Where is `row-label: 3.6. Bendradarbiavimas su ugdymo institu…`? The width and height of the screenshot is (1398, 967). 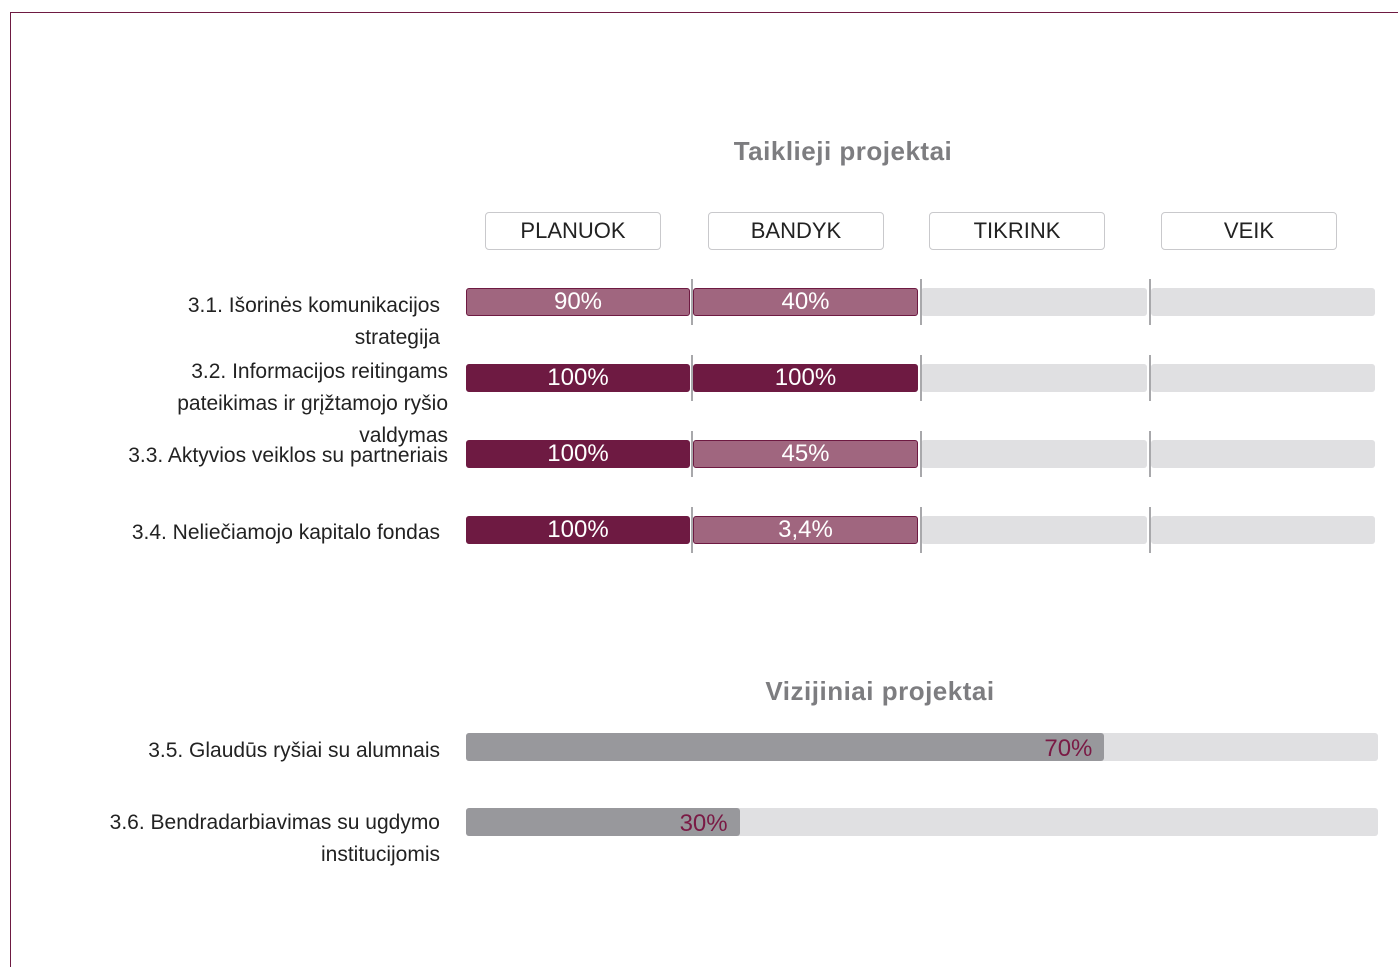 row-label: 3.6. Bendradarbiavimas su ugdymo institu… is located at coordinates (274, 838).